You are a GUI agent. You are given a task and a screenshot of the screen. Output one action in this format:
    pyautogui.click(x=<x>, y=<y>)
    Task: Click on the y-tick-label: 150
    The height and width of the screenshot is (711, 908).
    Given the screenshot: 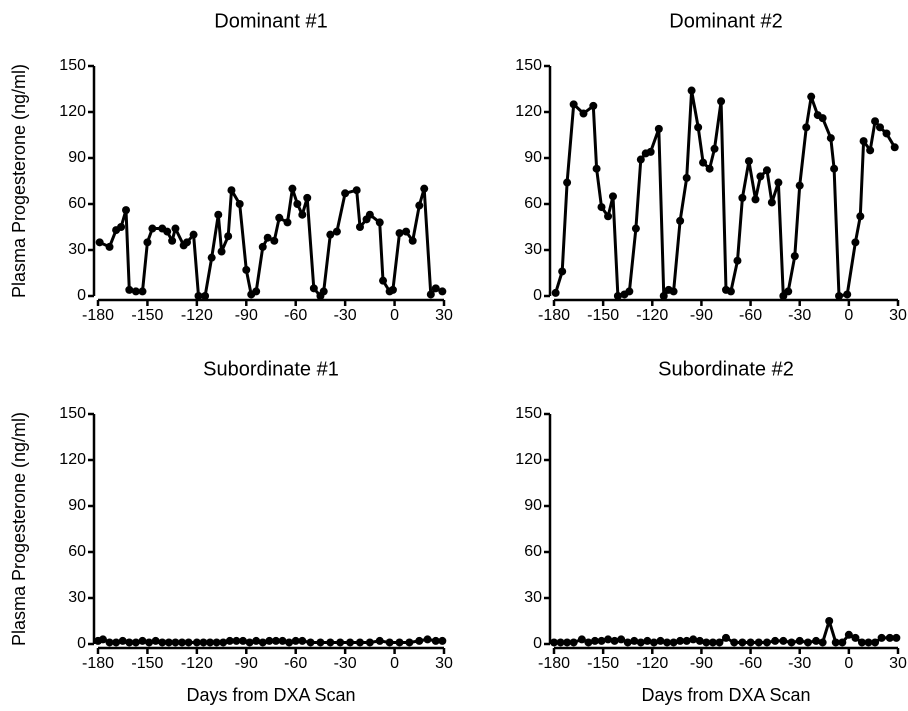 What is the action you would take?
    pyautogui.click(x=528, y=413)
    